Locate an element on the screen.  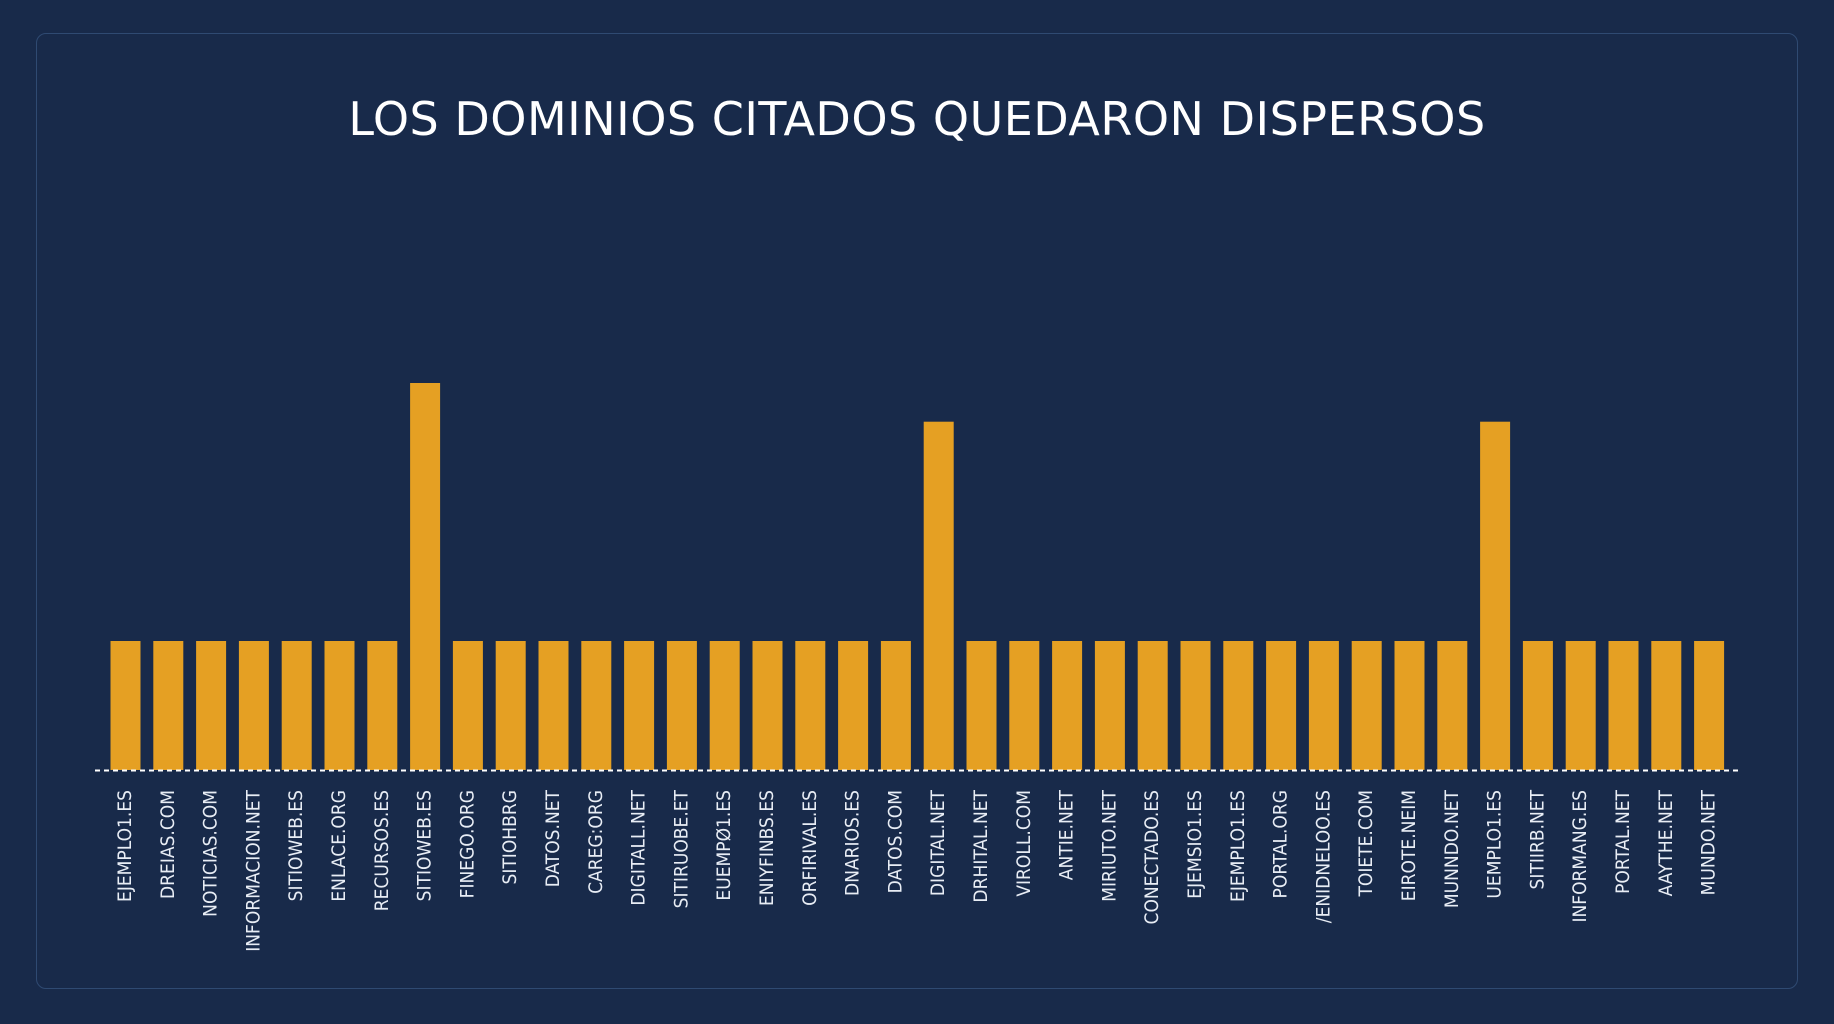
x-tick-label-16: ENIYFINBS.ES is located at coordinates (767, 848).